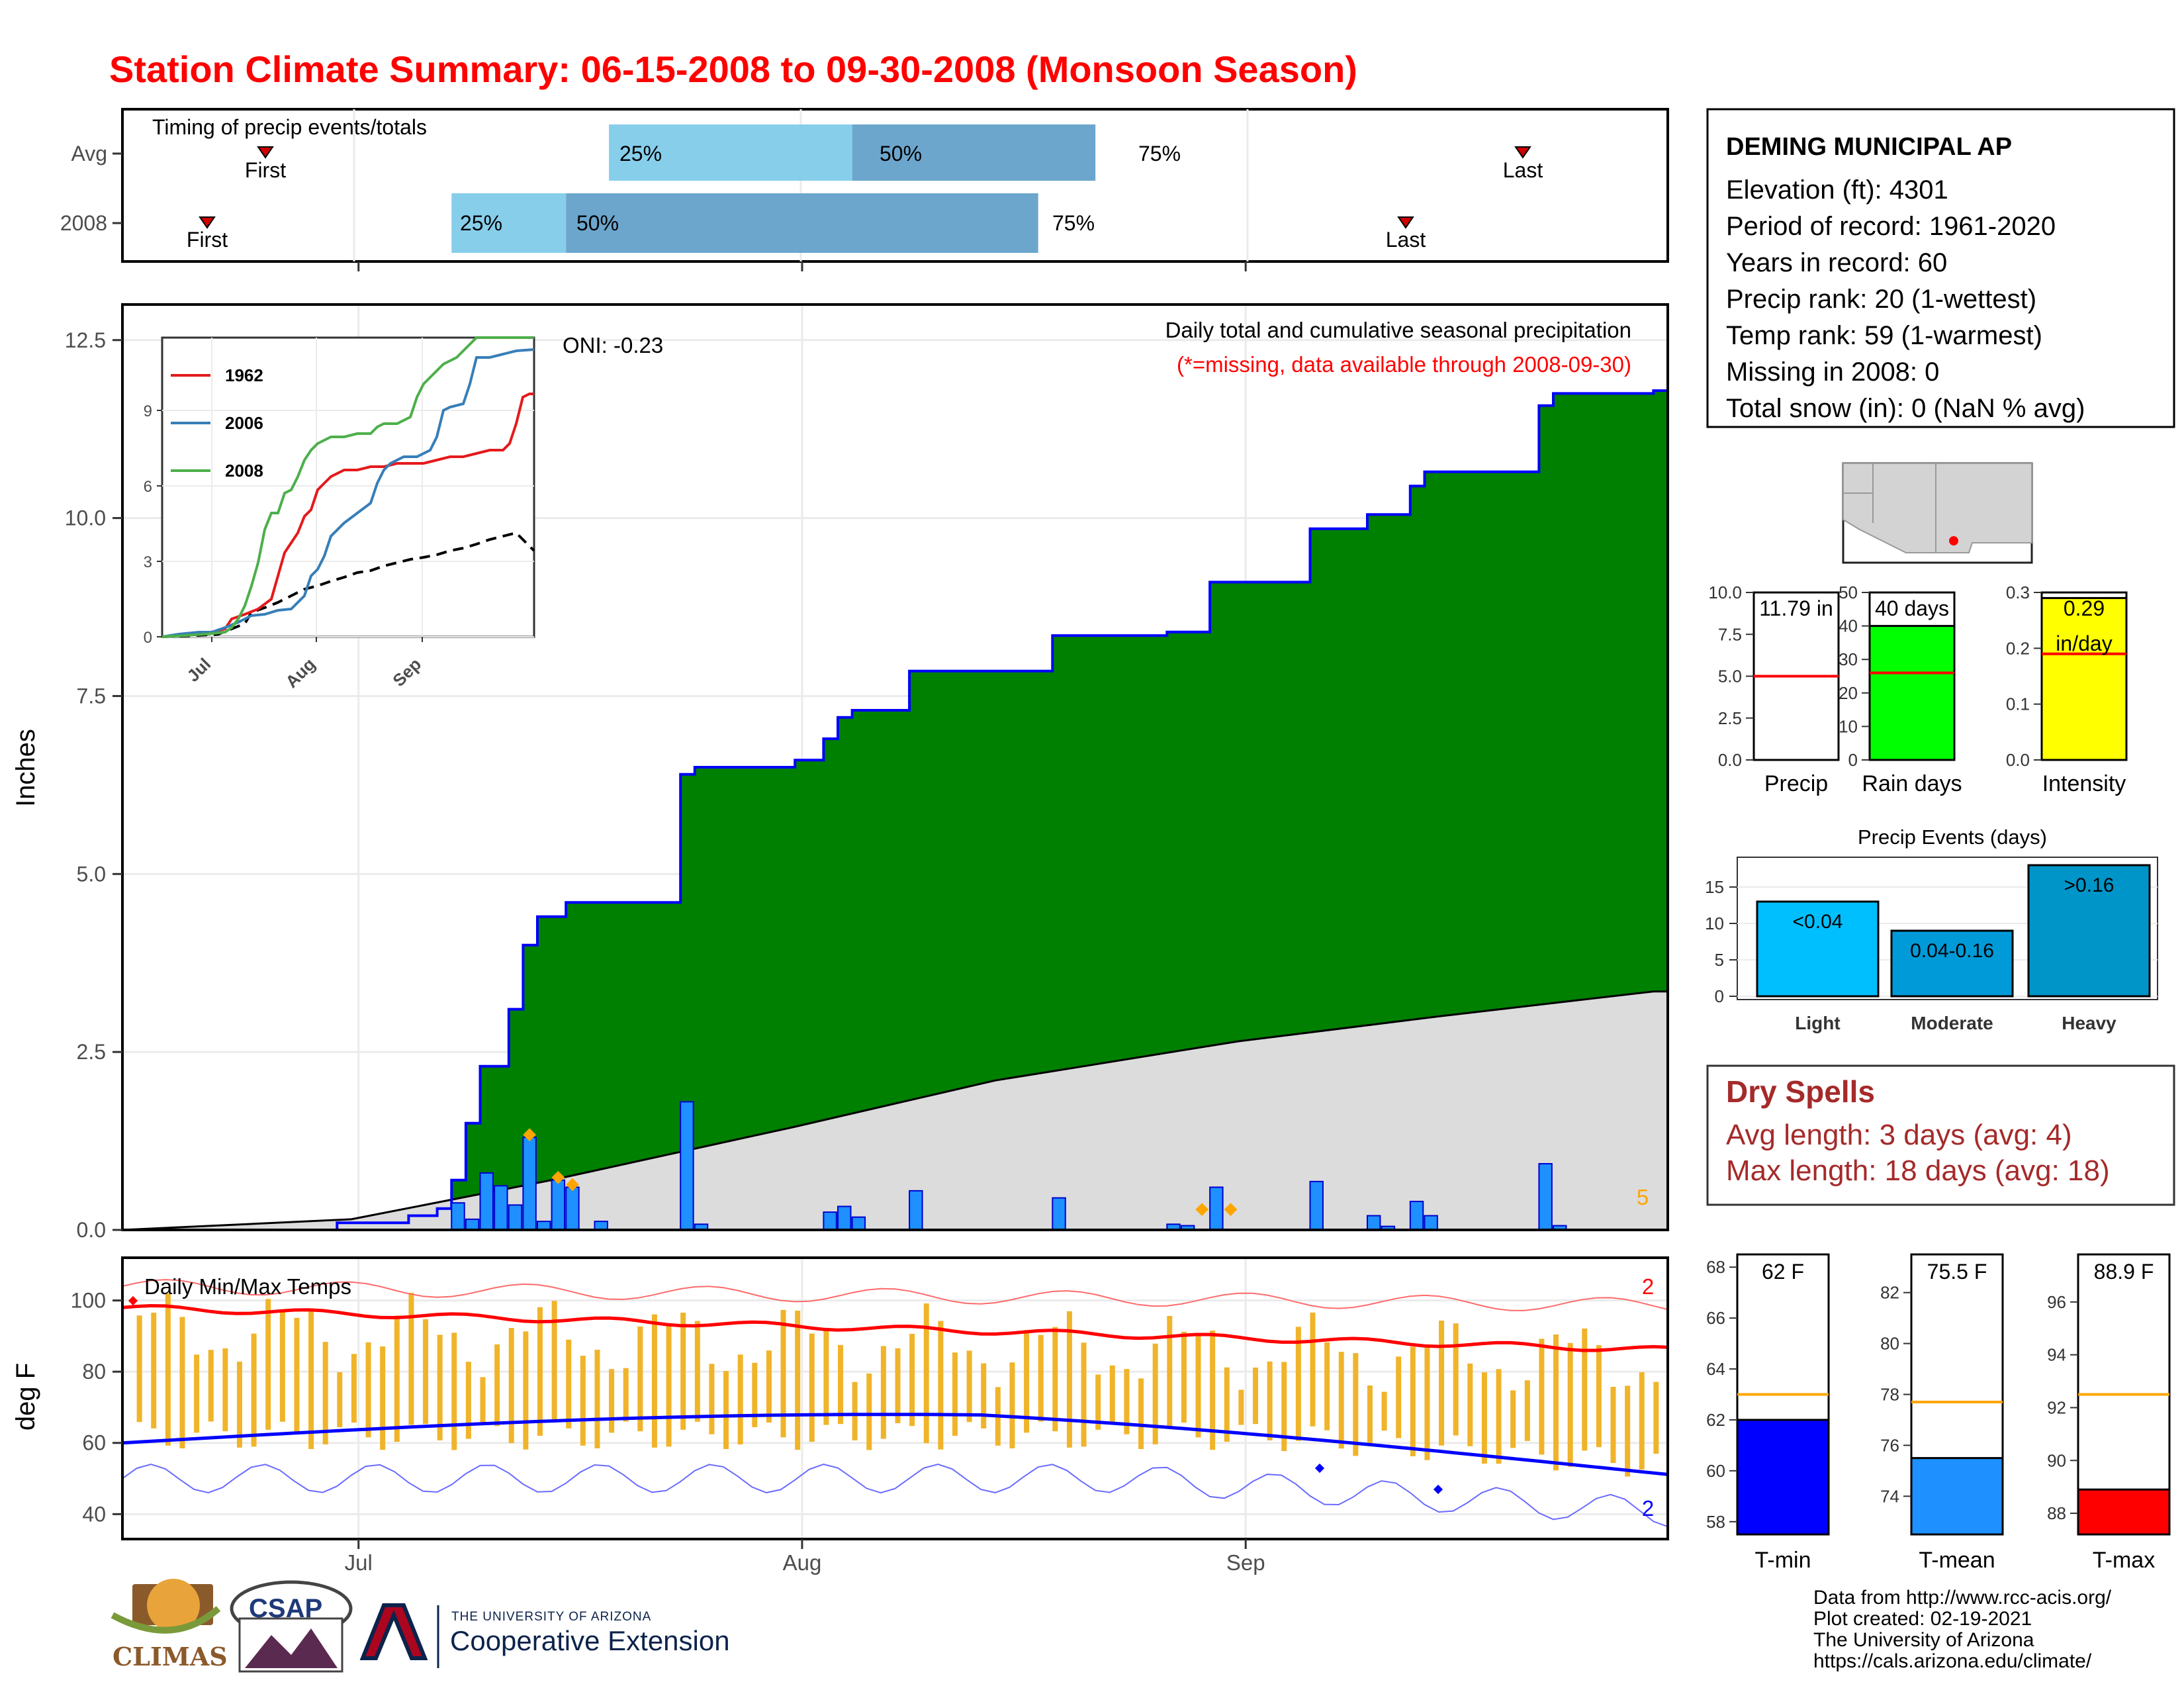  What do you see at coordinates (94, 1371) in the screenshot?
I see `temp-ytick-label-2: 80` at bounding box center [94, 1371].